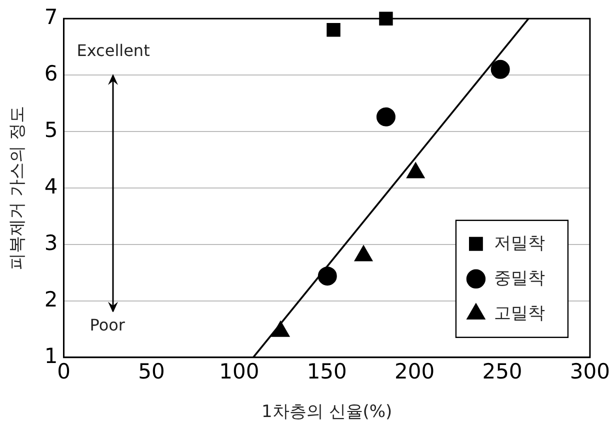 This screenshot has height=431, width=613. What do you see at coordinates (414, 371) in the screenshot?
I see `x-tick-label: 200` at bounding box center [414, 371].